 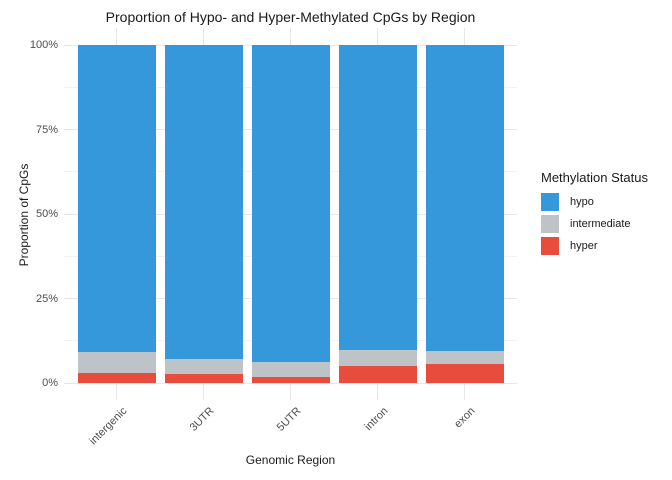 What do you see at coordinates (290, 204) in the screenshot?
I see `bar-segment-hypo-5UTR` at bounding box center [290, 204].